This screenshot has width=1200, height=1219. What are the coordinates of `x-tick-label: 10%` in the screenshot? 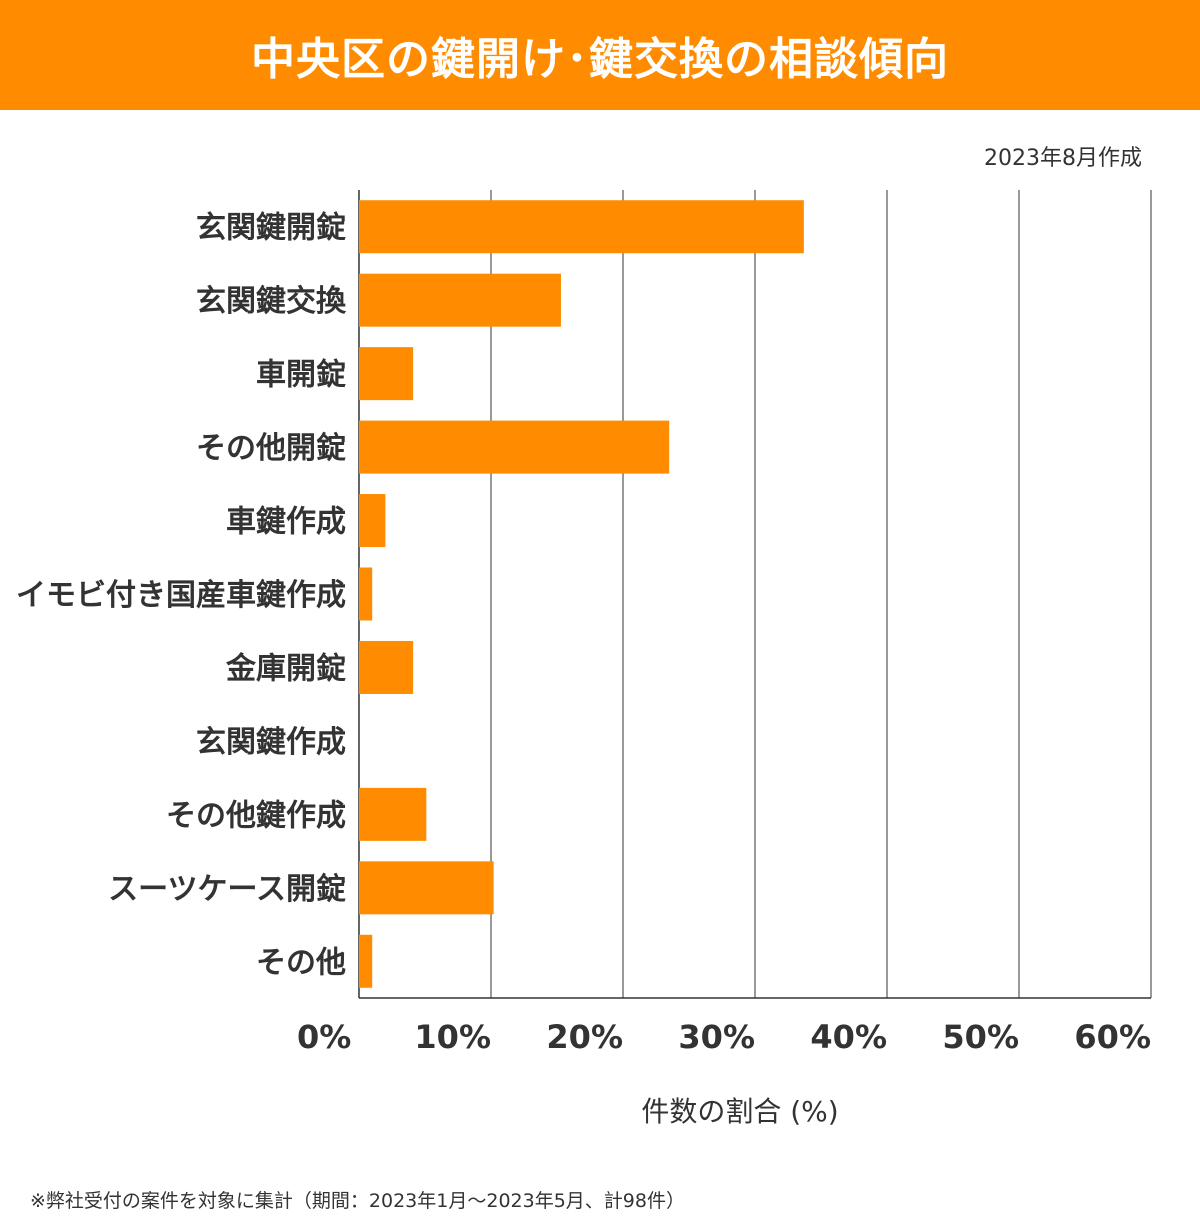 It's located at (452, 1037).